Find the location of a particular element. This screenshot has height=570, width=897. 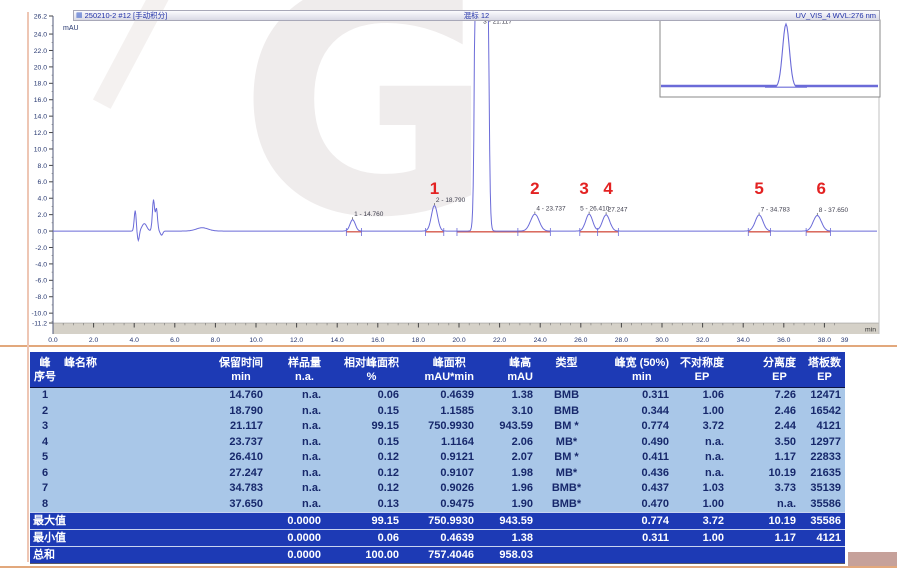

cell-area: 750.9930 is located at coordinates (440, 427).